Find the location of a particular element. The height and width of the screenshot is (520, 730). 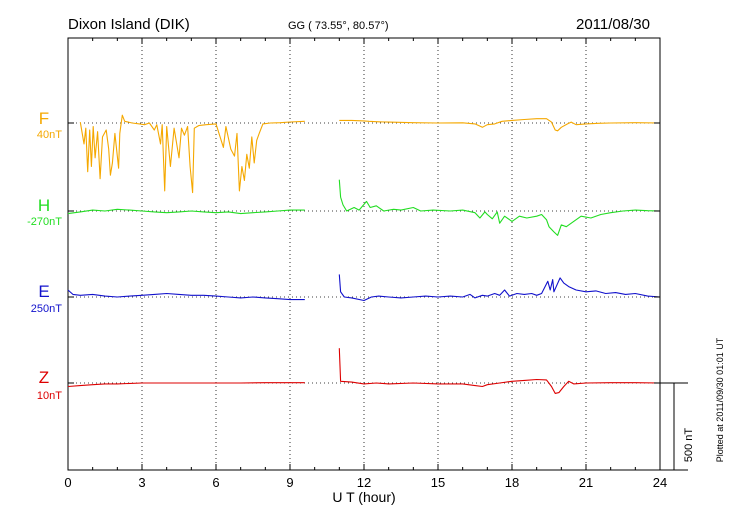

component-baseline-H: -270nT is located at coordinates (44, 222).